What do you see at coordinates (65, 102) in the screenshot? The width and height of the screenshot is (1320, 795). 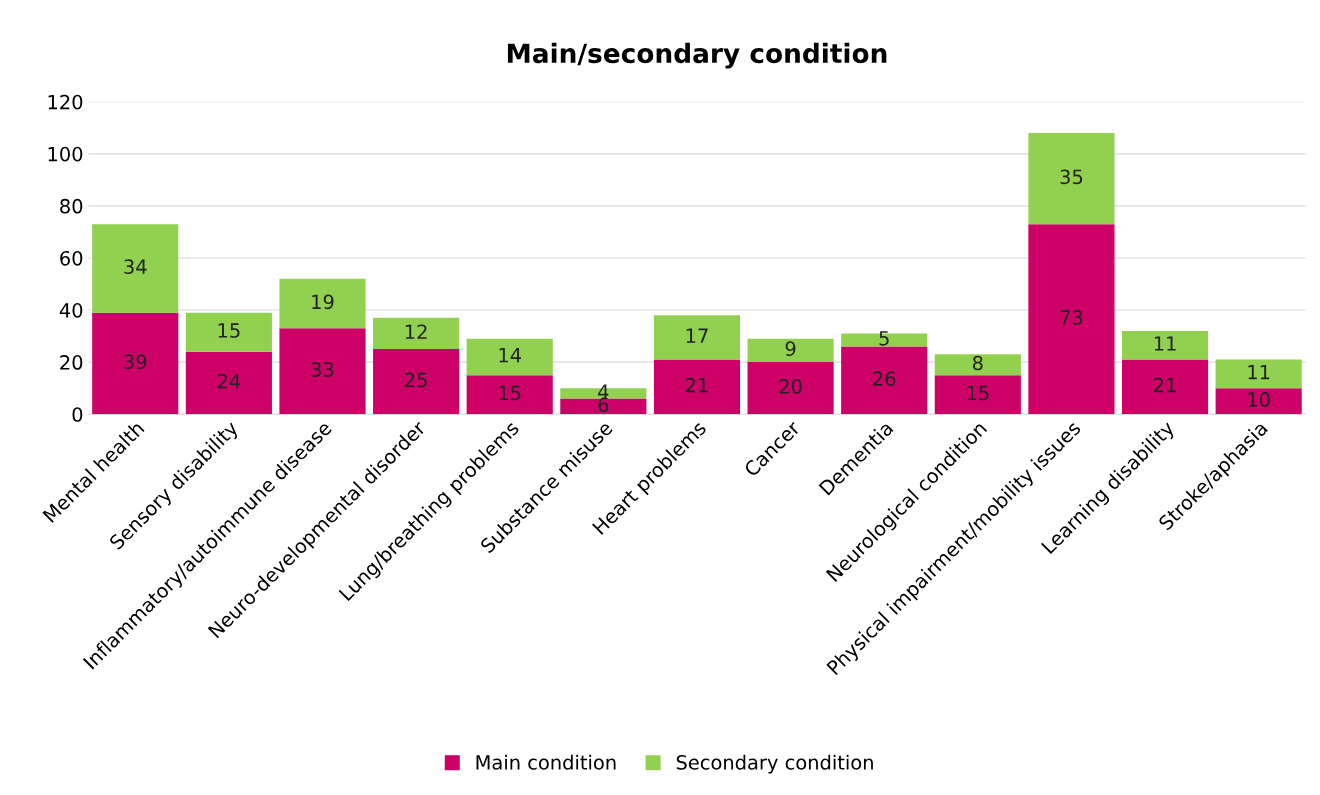 I see `y-tick-label: 120` at bounding box center [65, 102].